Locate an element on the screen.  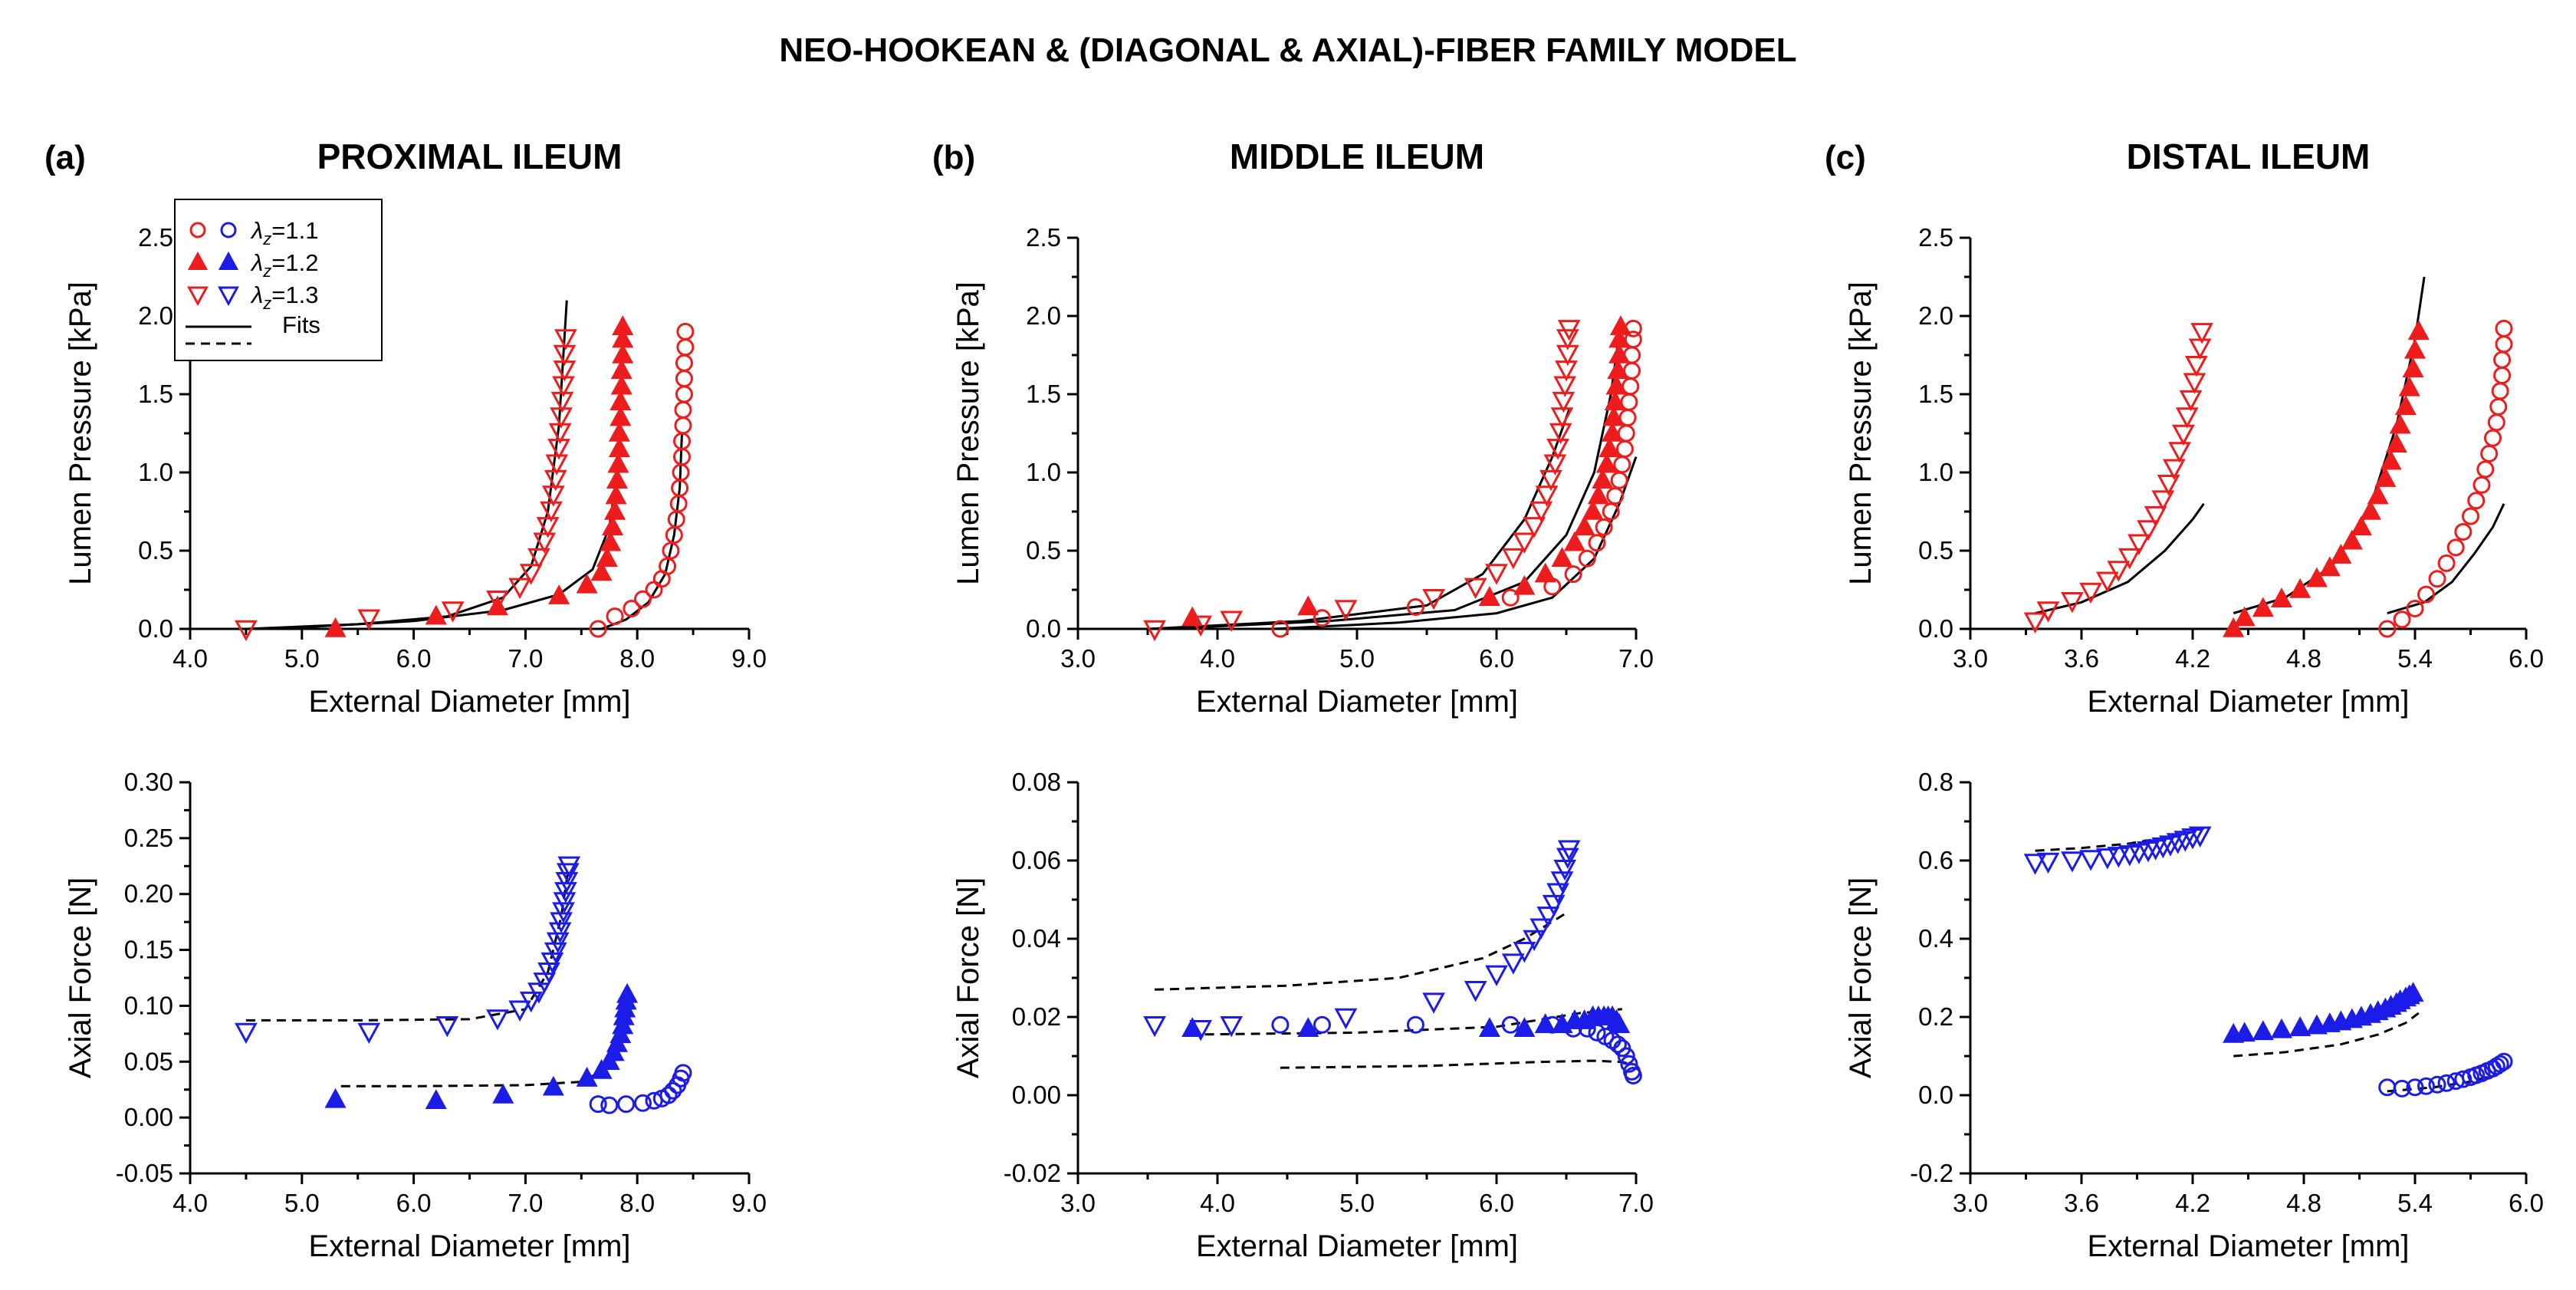
x-tick-label: 7.0 is located at coordinates (1636, 1203).